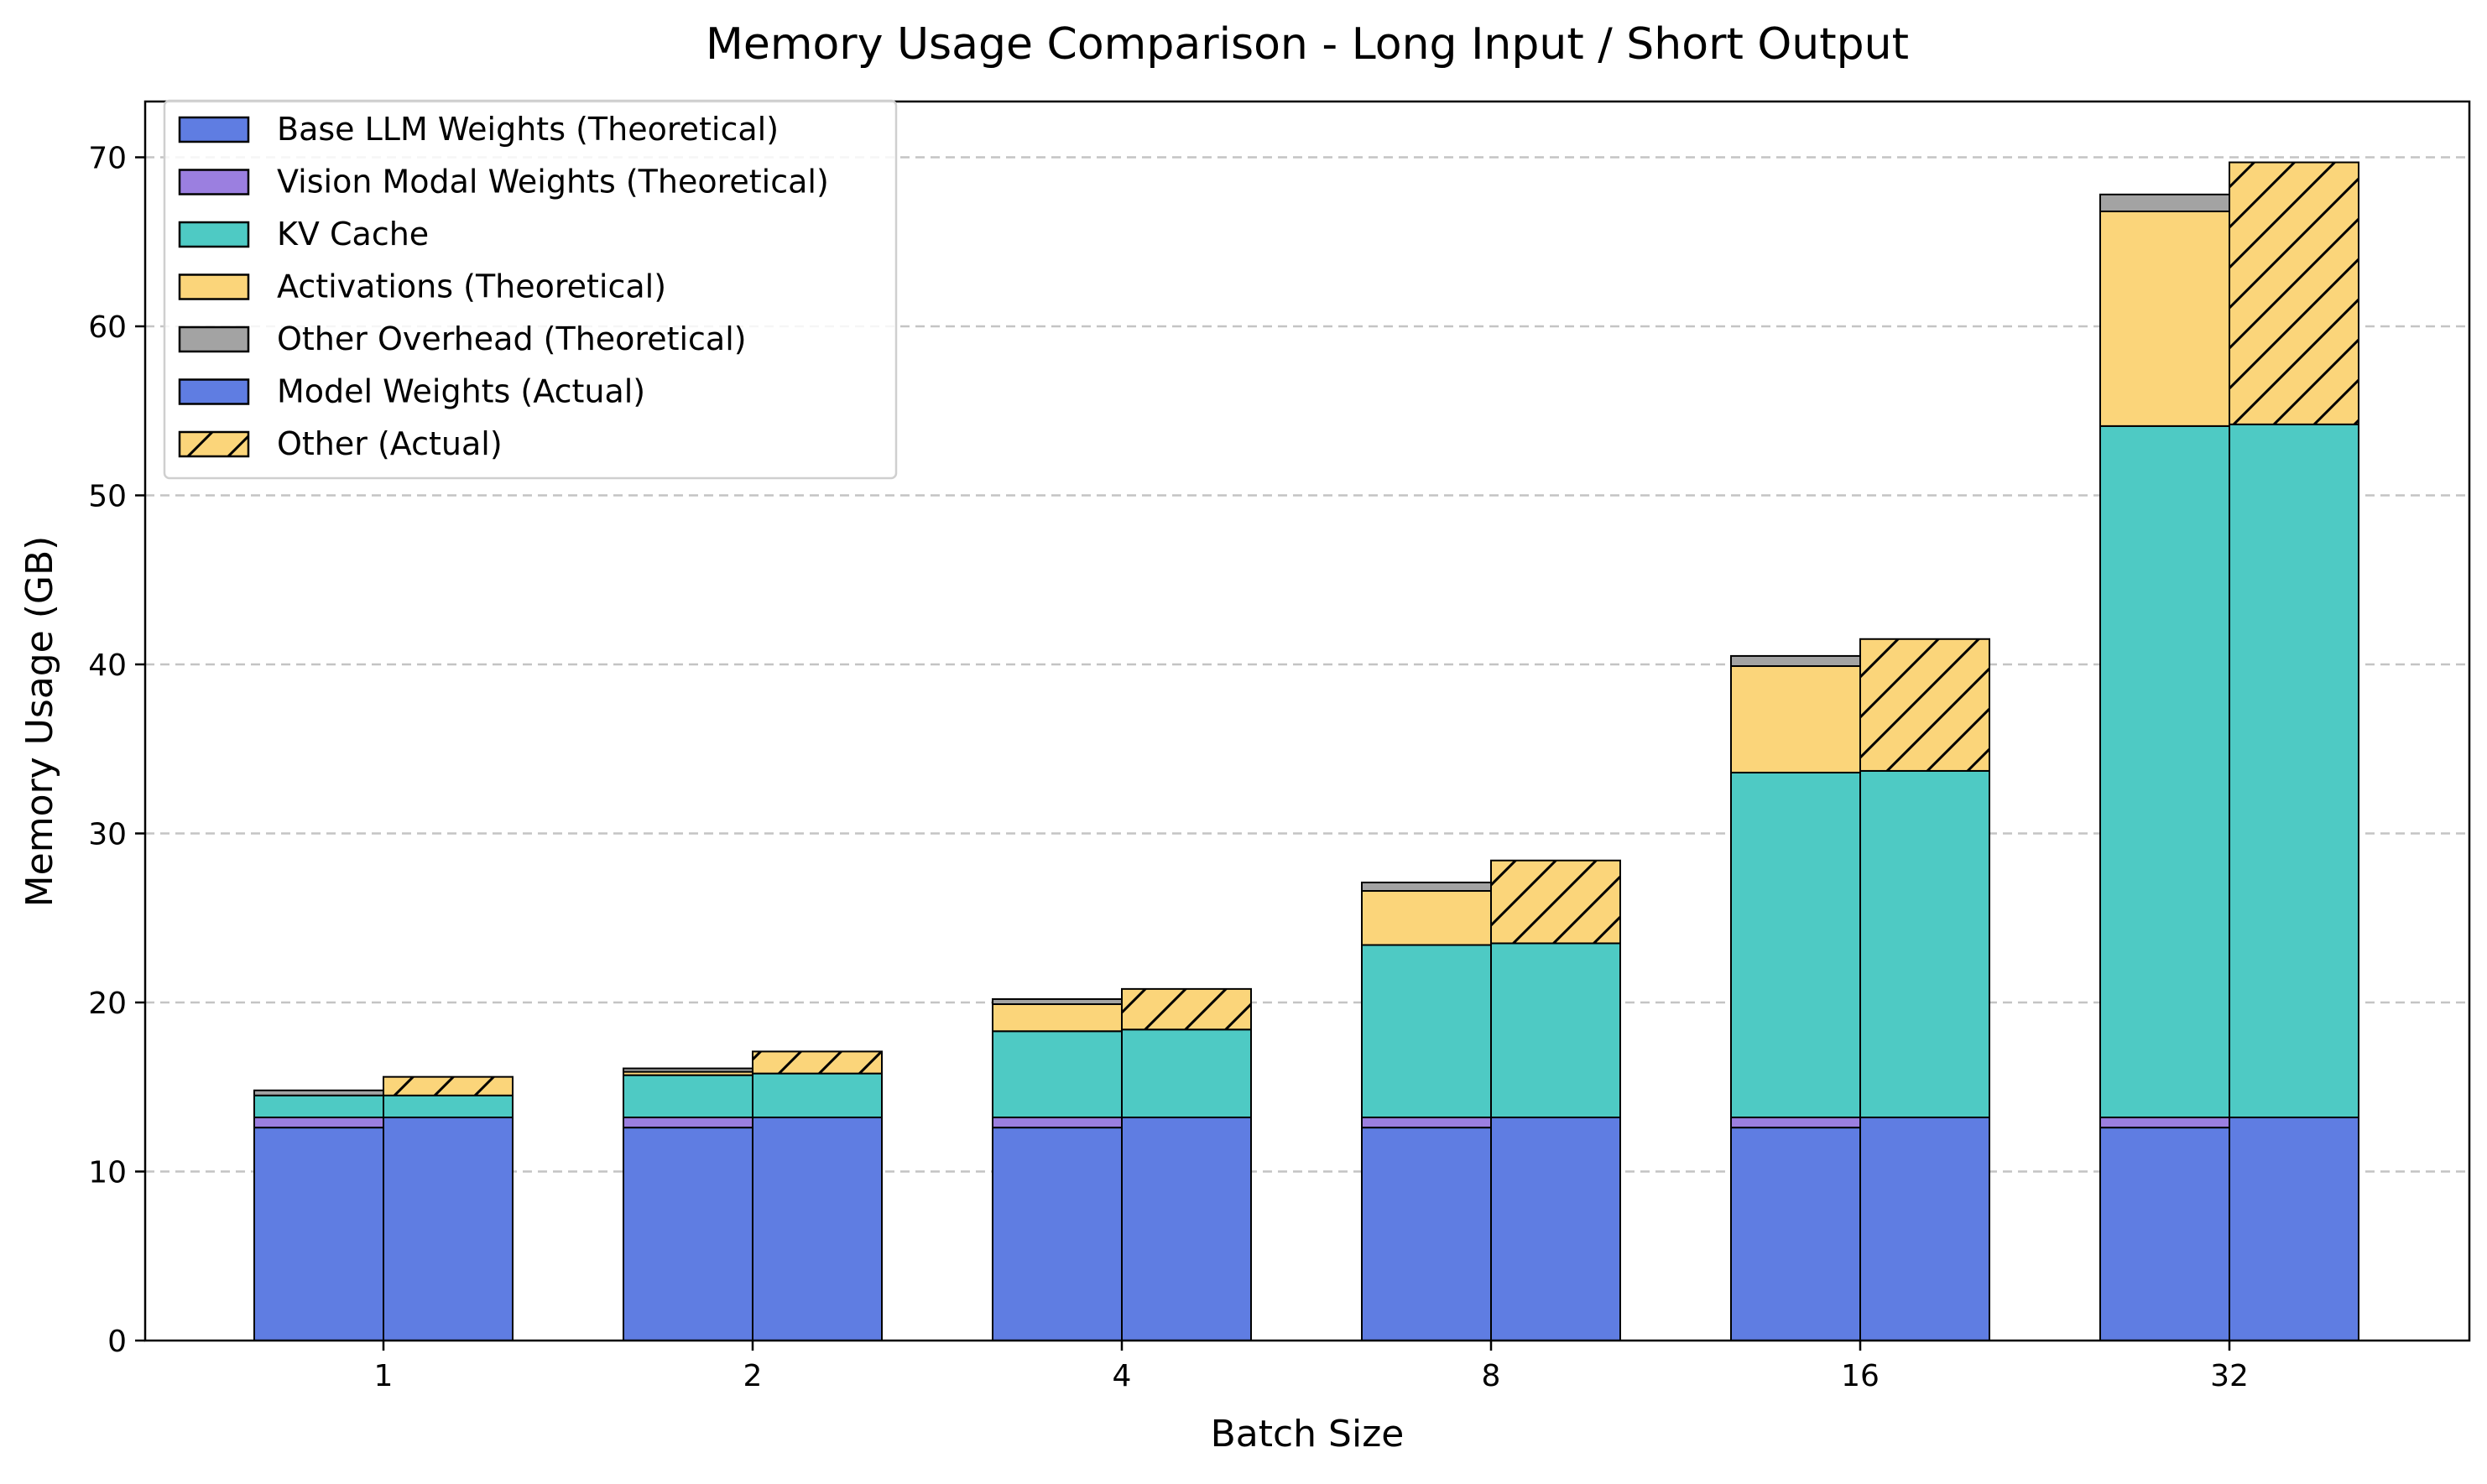 The image size is (2487, 1484). I want to click on legend-label: KV Cache, so click(353, 234).